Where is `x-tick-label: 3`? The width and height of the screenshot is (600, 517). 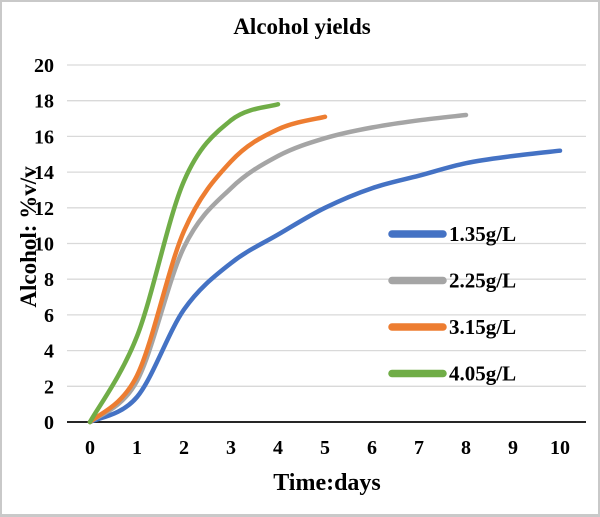 x-tick-label: 3 is located at coordinates (231, 448).